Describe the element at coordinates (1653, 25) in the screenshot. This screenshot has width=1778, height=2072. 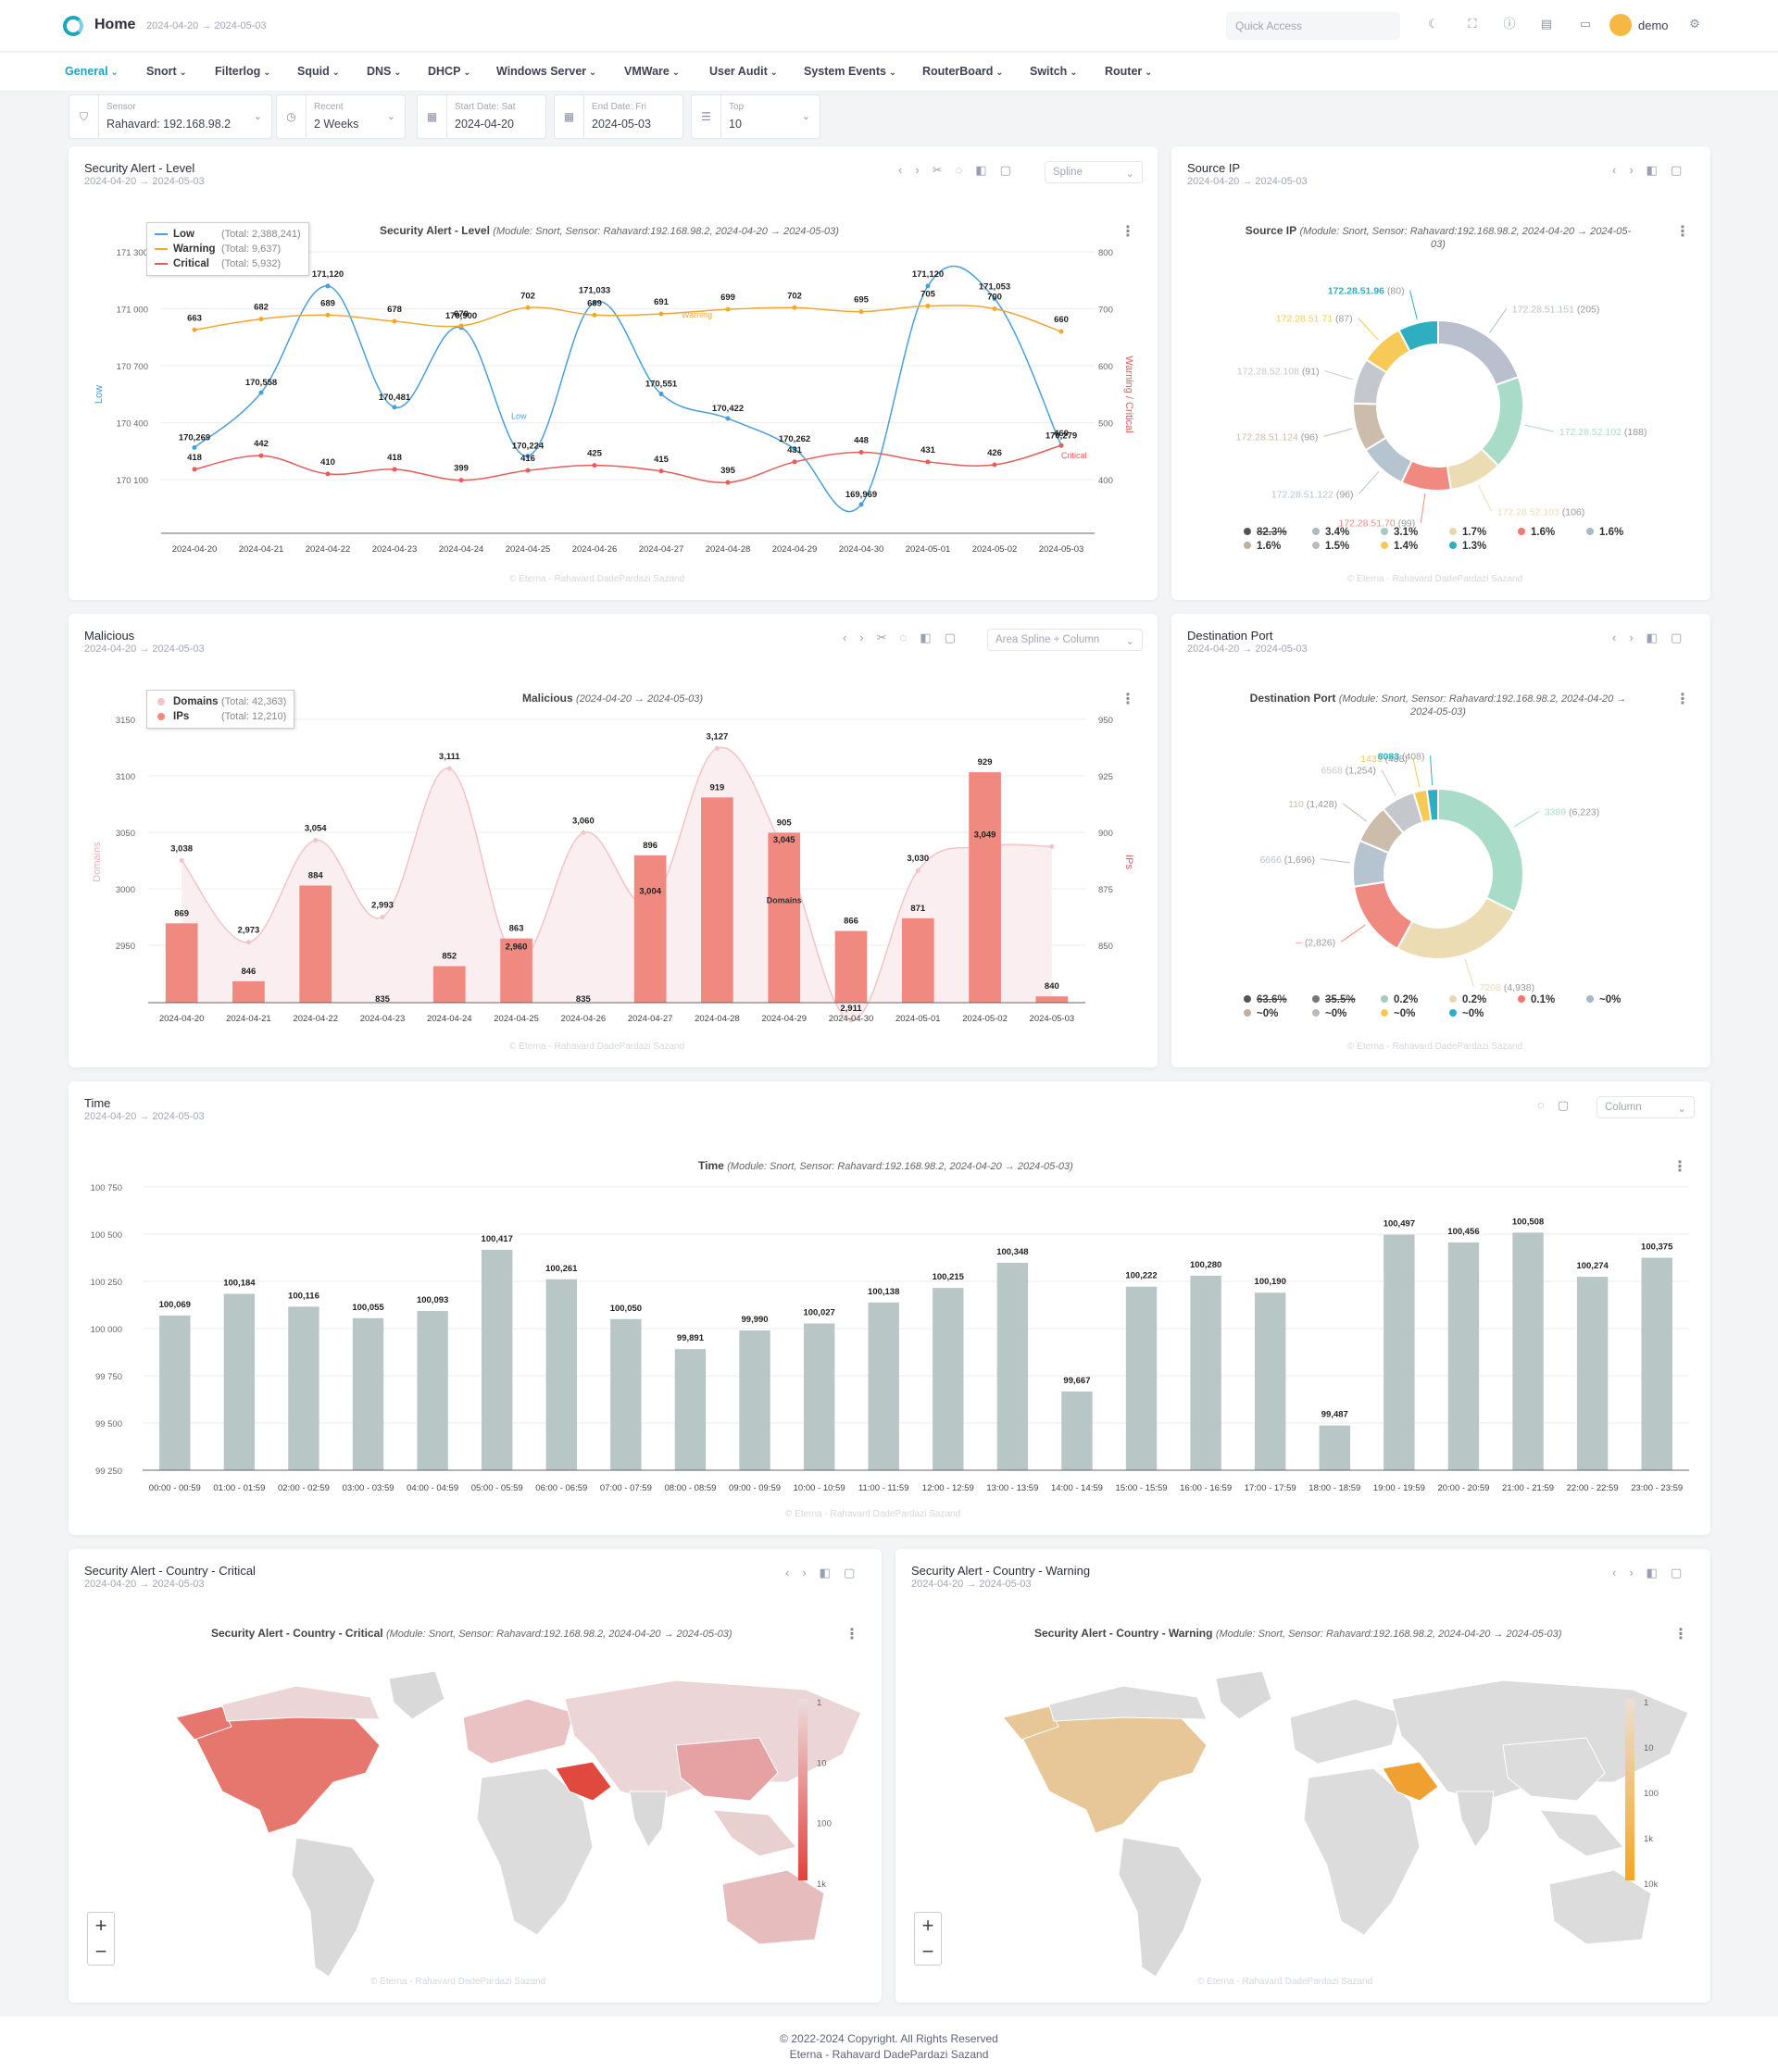
I see `user-name: demo` at that location.